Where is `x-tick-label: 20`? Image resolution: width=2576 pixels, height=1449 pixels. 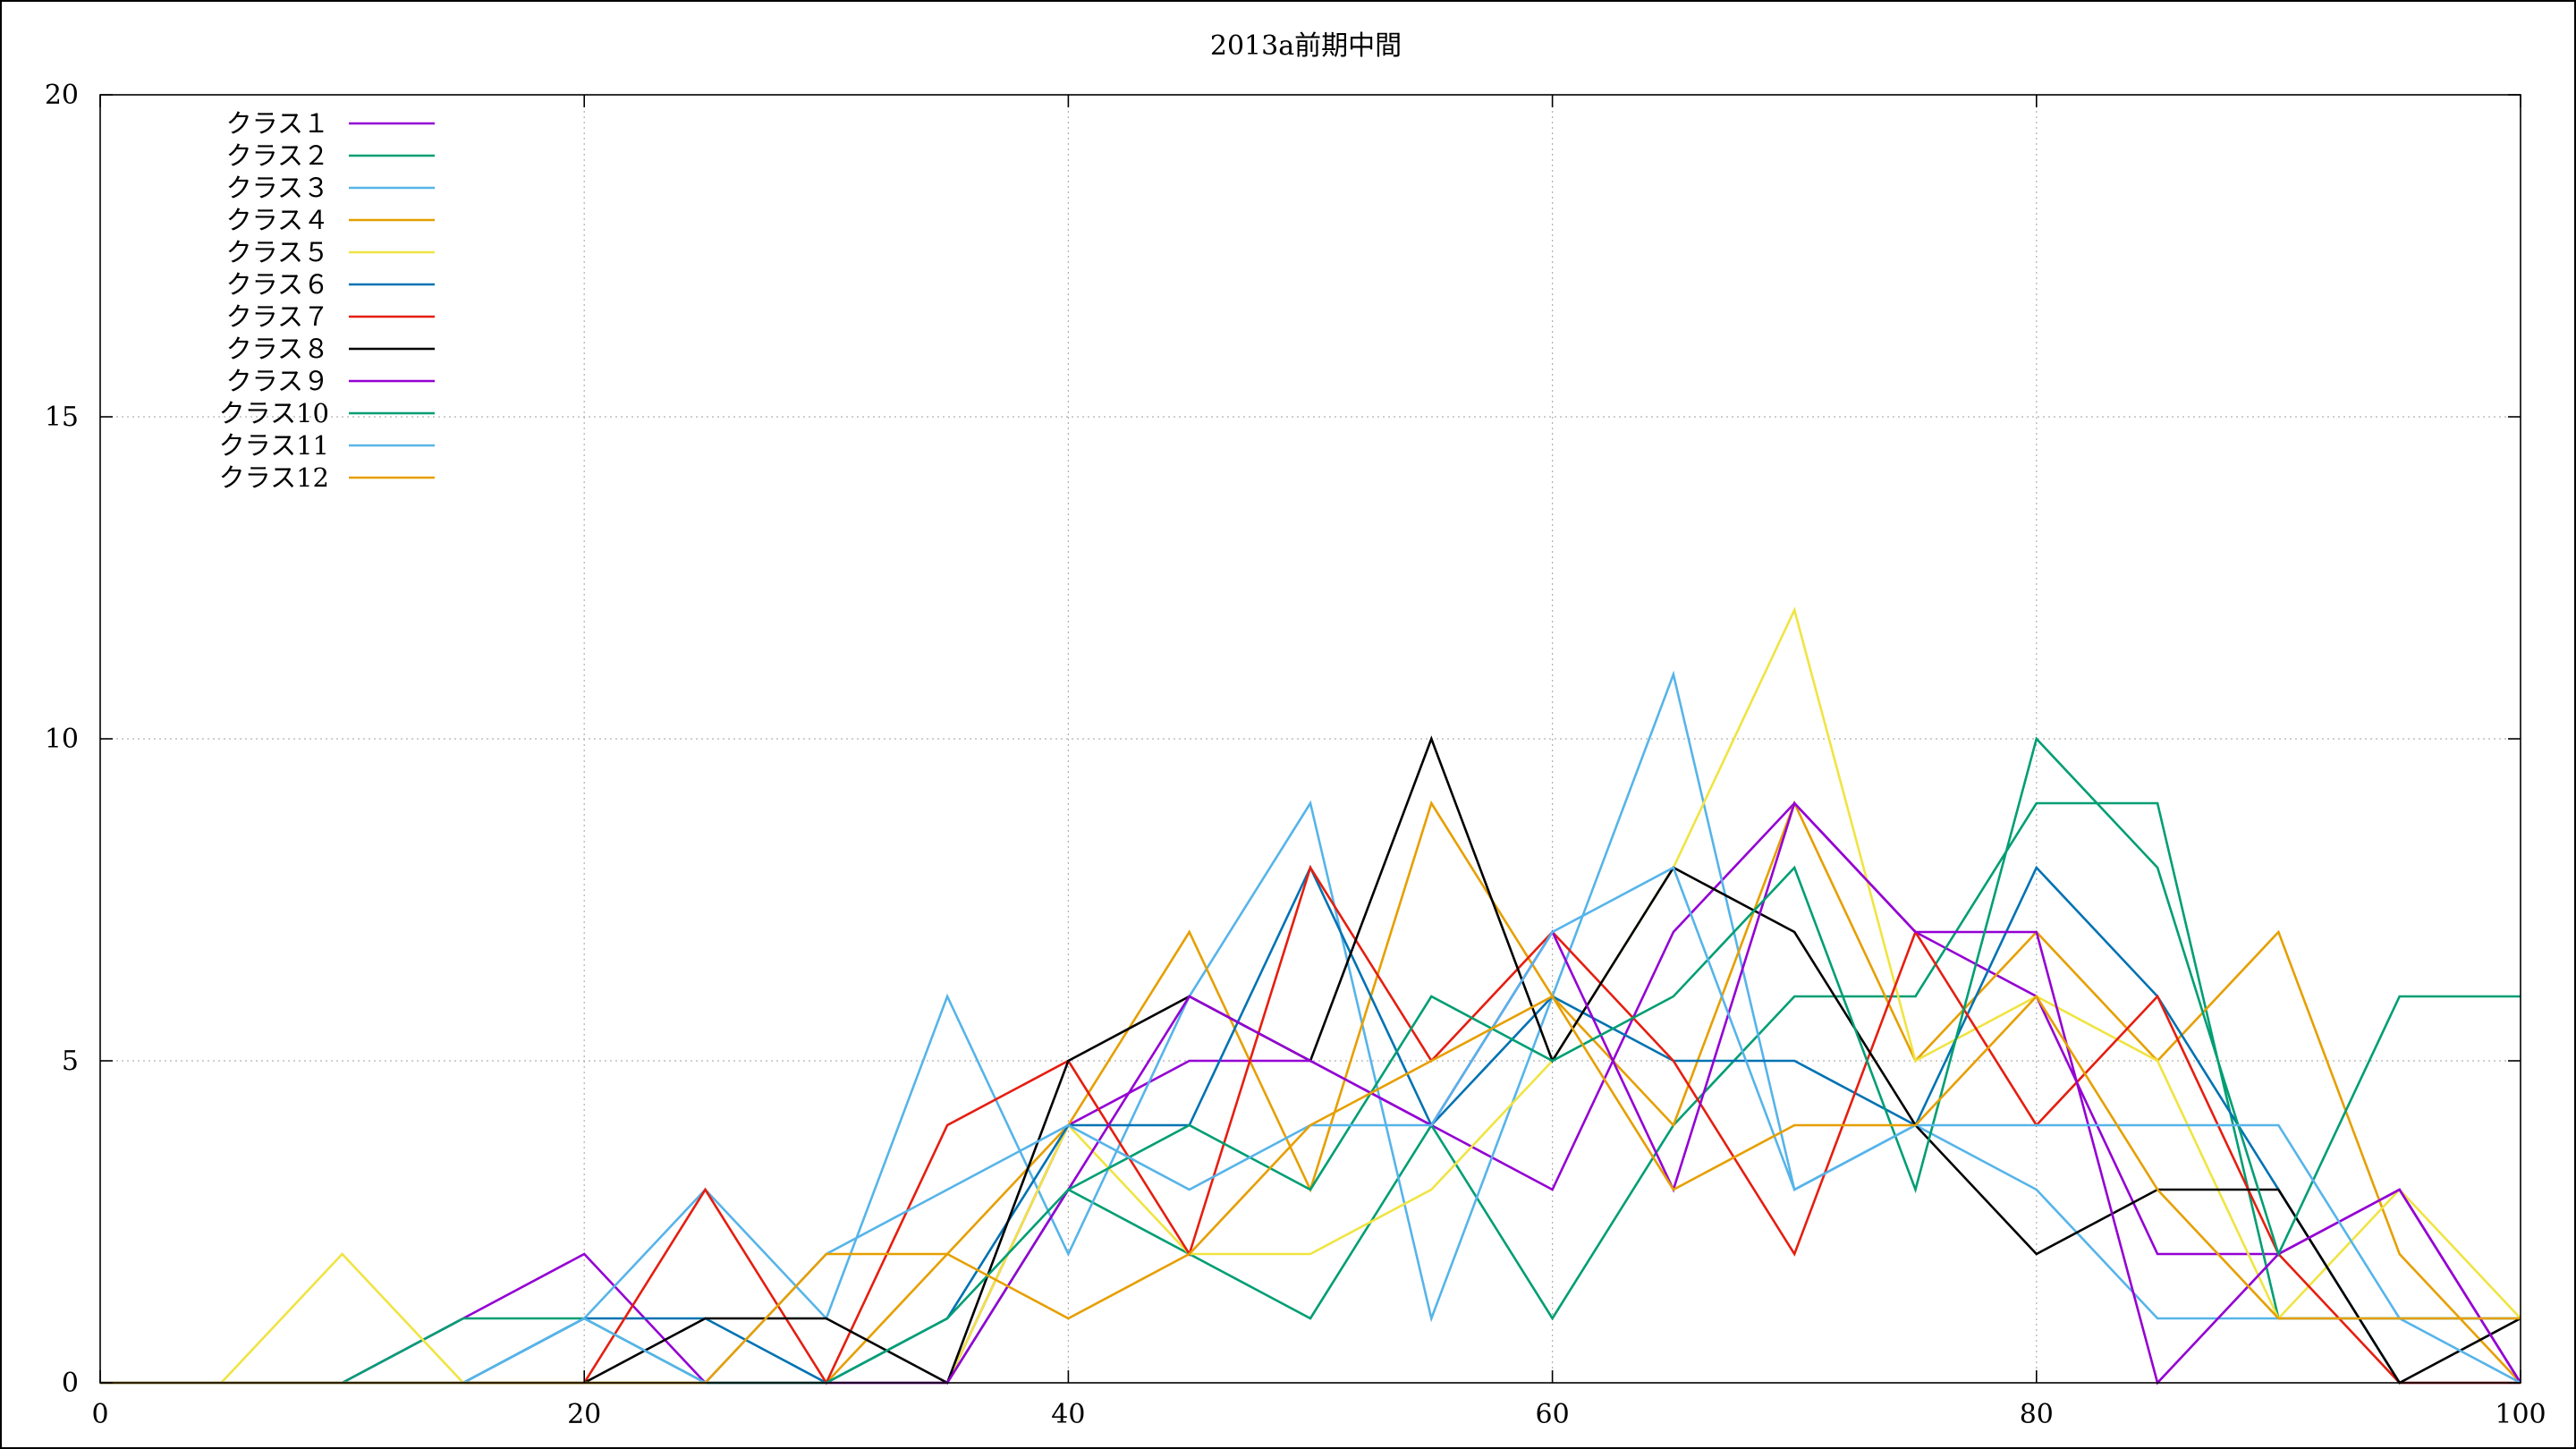 x-tick-label: 20 is located at coordinates (584, 1414).